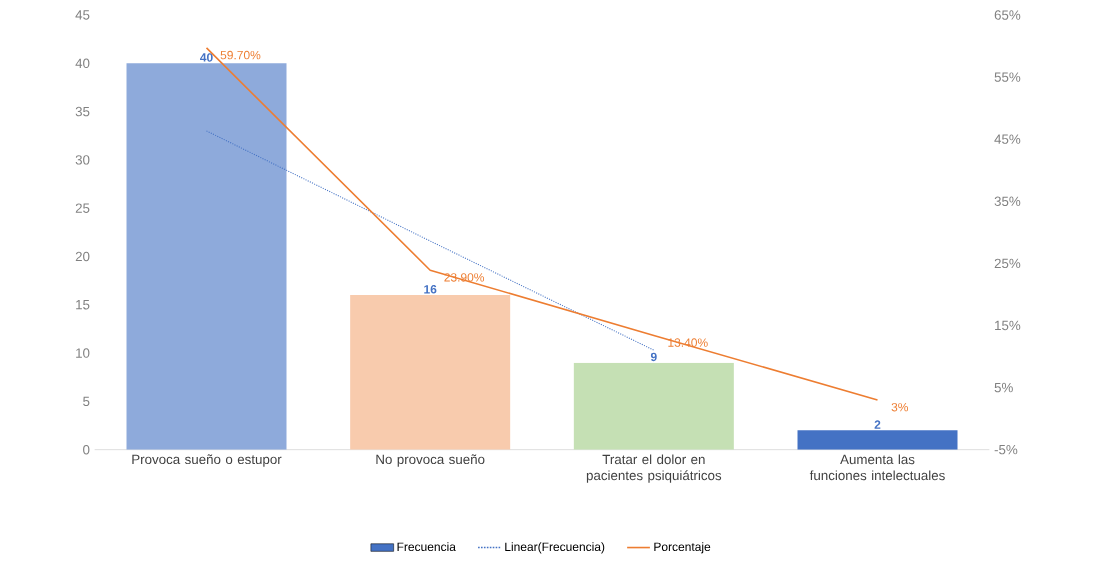 This screenshot has width=1094, height=575. I want to click on x-tick-label: Aumenta las funciones intelectuales, so click(877, 467).